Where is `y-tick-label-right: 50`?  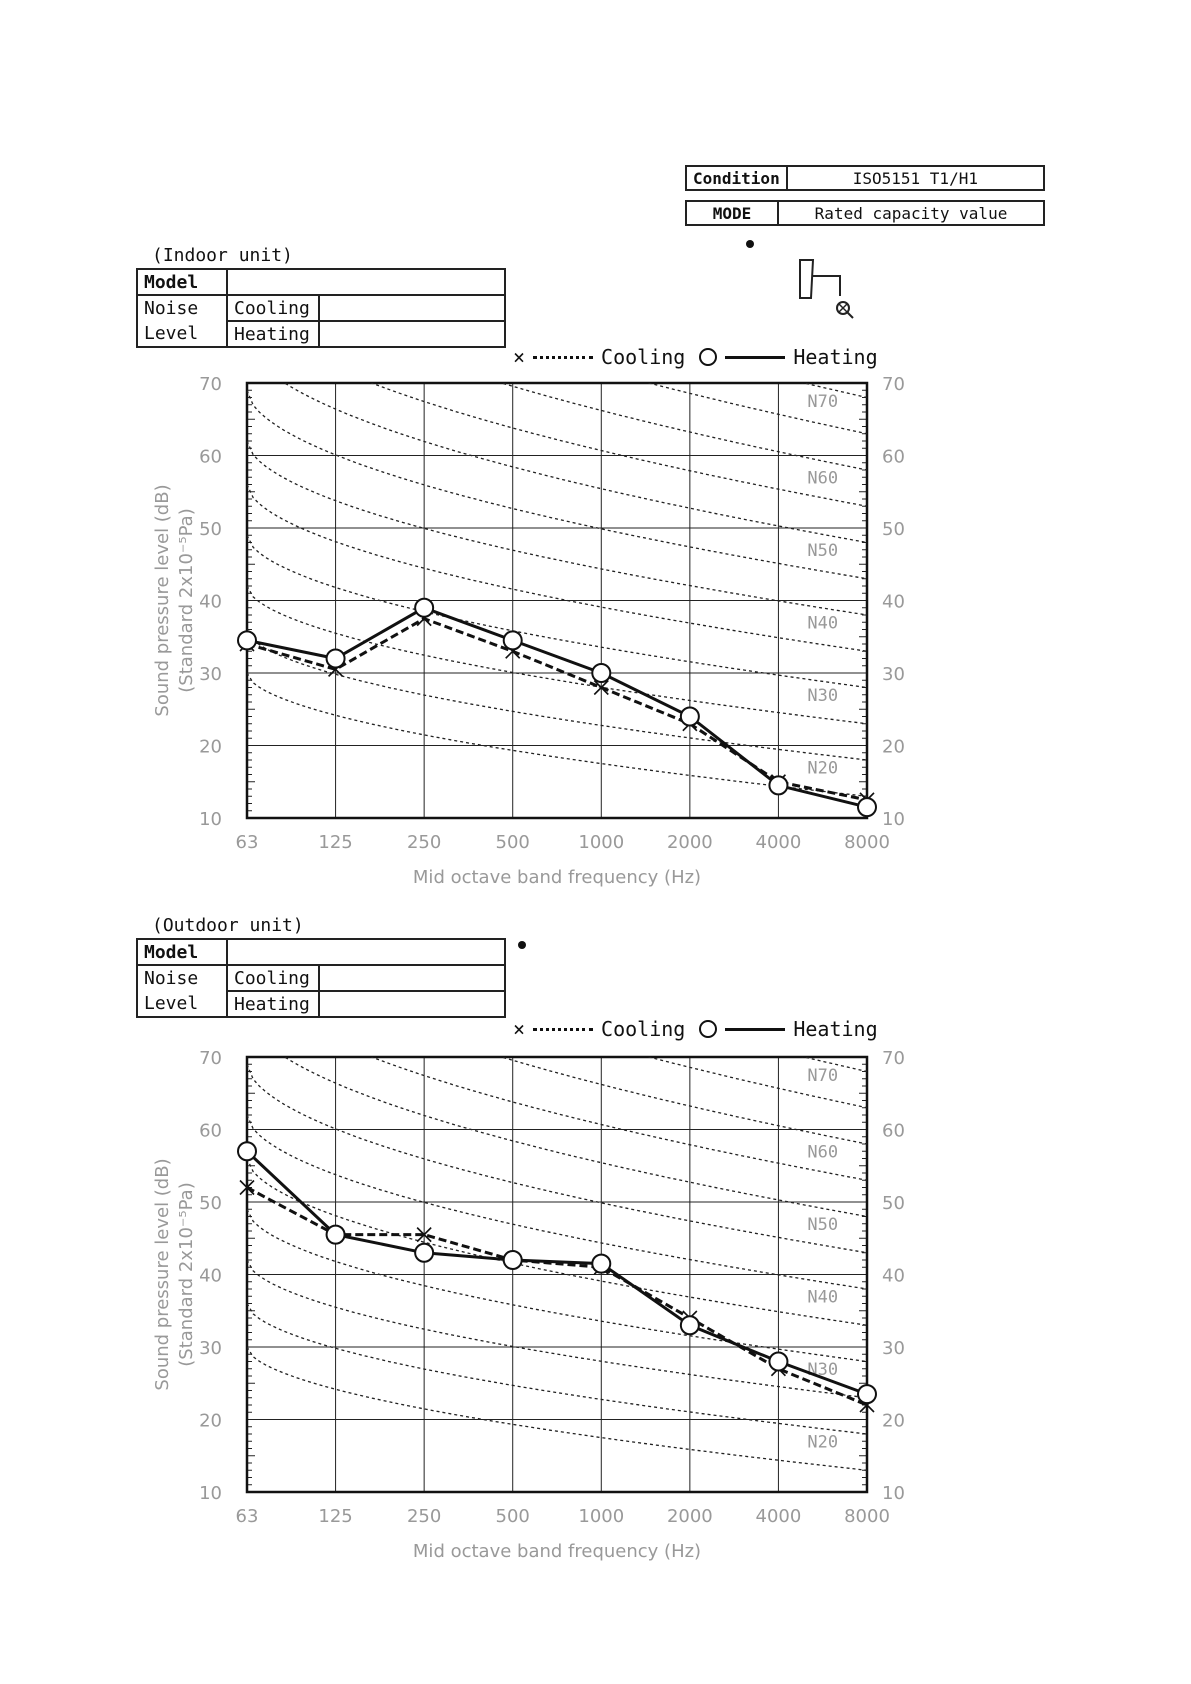 y-tick-label-right: 50 is located at coordinates (893, 1203).